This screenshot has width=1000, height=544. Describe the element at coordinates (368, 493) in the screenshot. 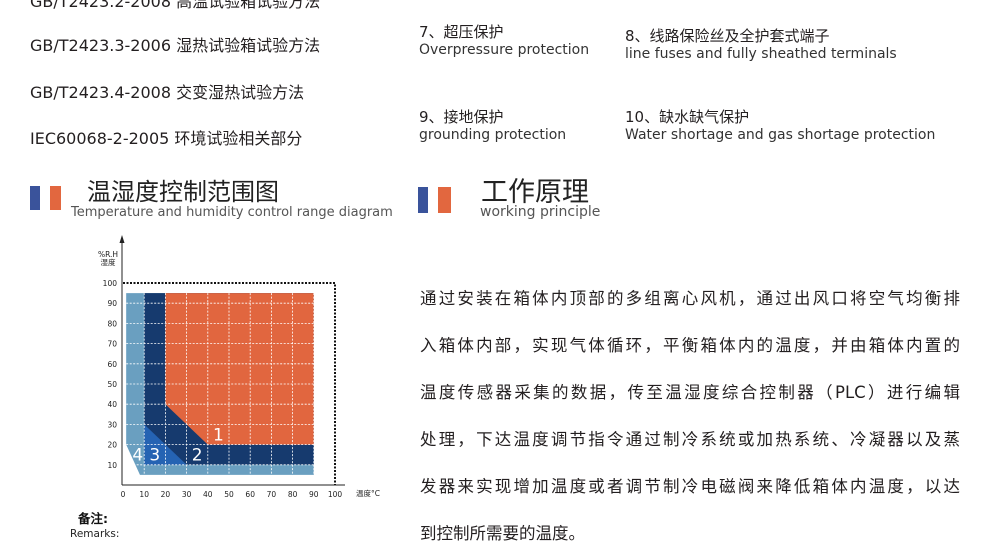

I see `x-axis-label: 温度°C` at that location.